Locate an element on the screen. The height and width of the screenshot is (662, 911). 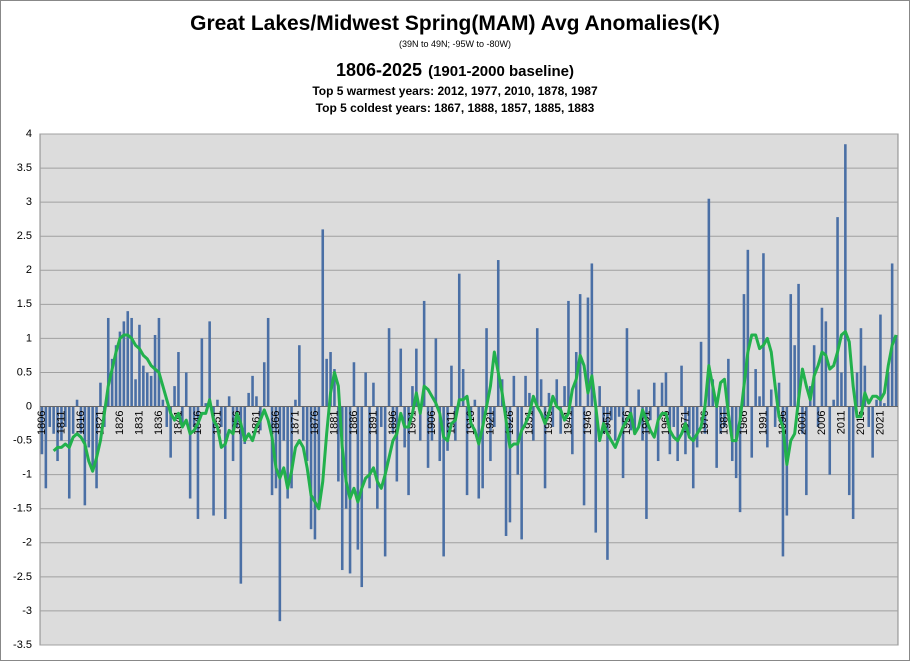
x-tick-label: 1826 is located at coordinates (120, 423).